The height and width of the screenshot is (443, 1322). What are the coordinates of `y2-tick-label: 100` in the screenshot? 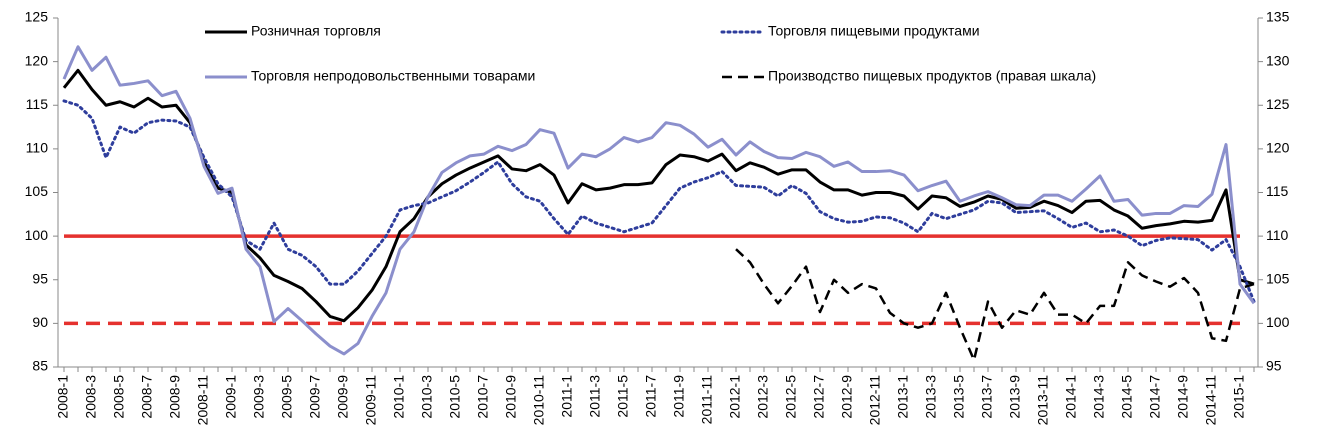 It's located at (1278, 322).